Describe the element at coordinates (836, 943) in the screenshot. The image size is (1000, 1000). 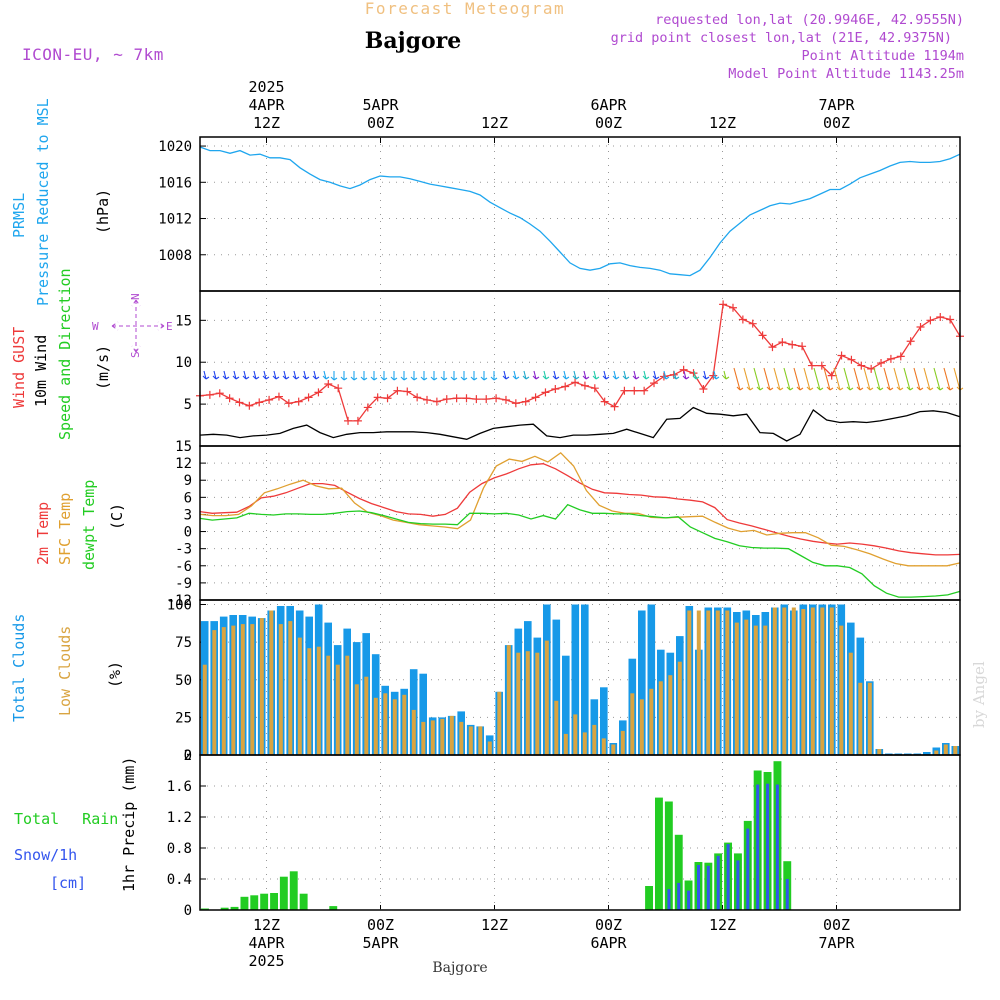
I see `time-tick-label: 7APR` at that location.